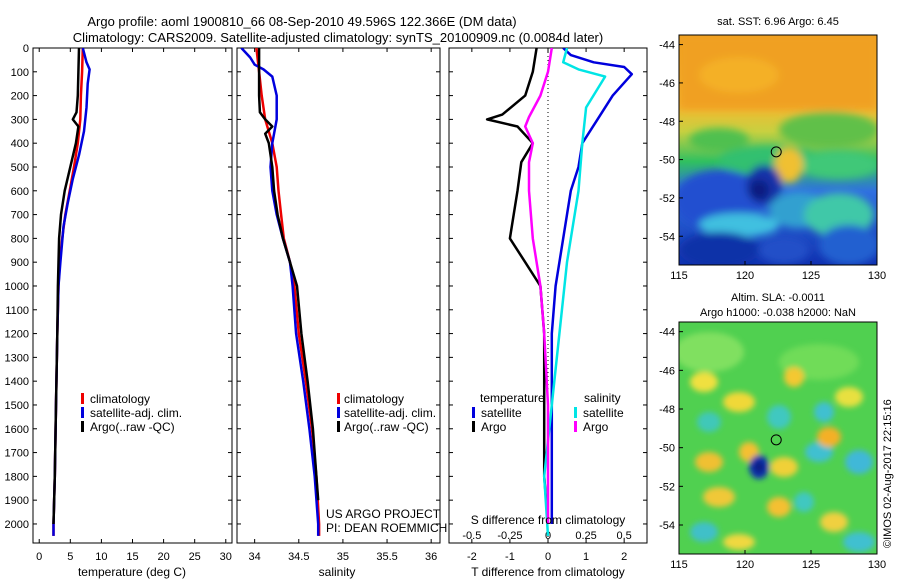 The height and width of the screenshot is (580, 900). What do you see at coordinates (585, 536) in the screenshot?
I see `s-diff-tick-label: 0.25` at bounding box center [585, 536].